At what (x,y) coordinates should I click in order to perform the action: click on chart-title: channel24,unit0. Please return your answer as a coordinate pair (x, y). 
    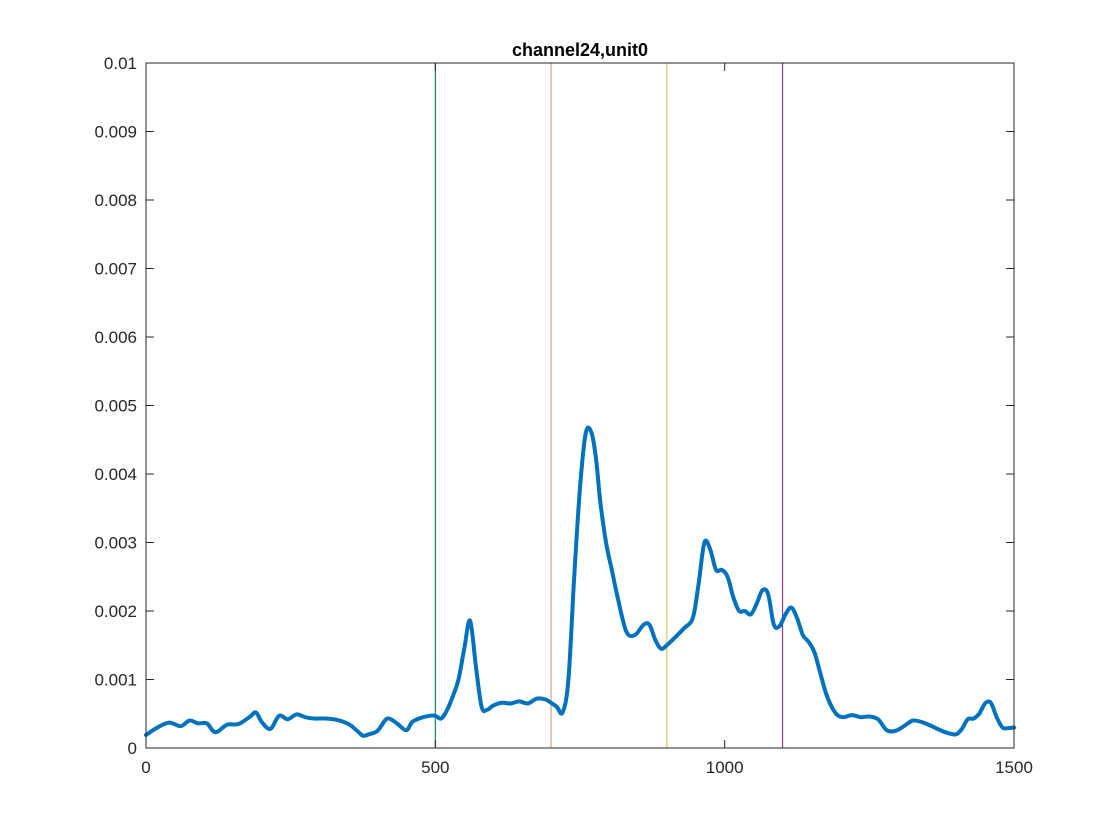
    Looking at the image, I should click on (580, 50).